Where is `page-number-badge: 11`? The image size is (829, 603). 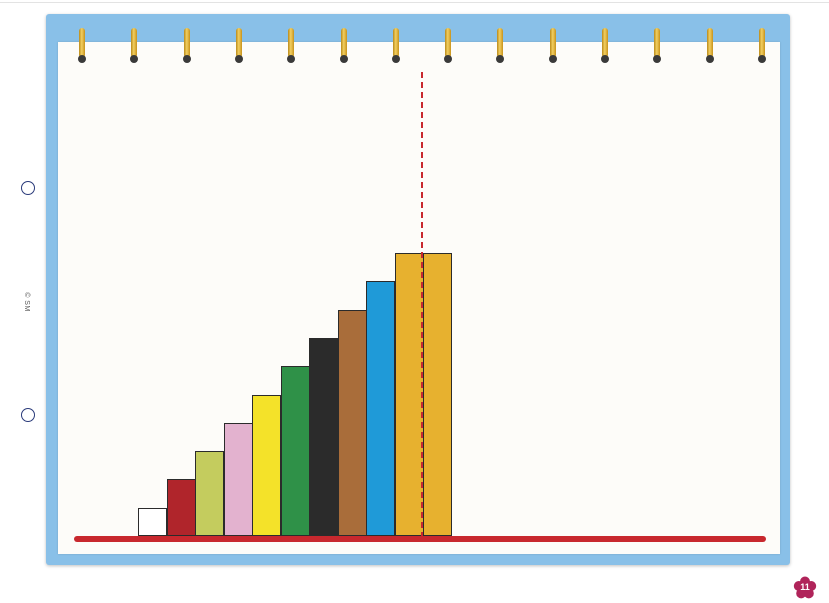
page-number-badge: 11 is located at coordinates (805, 588).